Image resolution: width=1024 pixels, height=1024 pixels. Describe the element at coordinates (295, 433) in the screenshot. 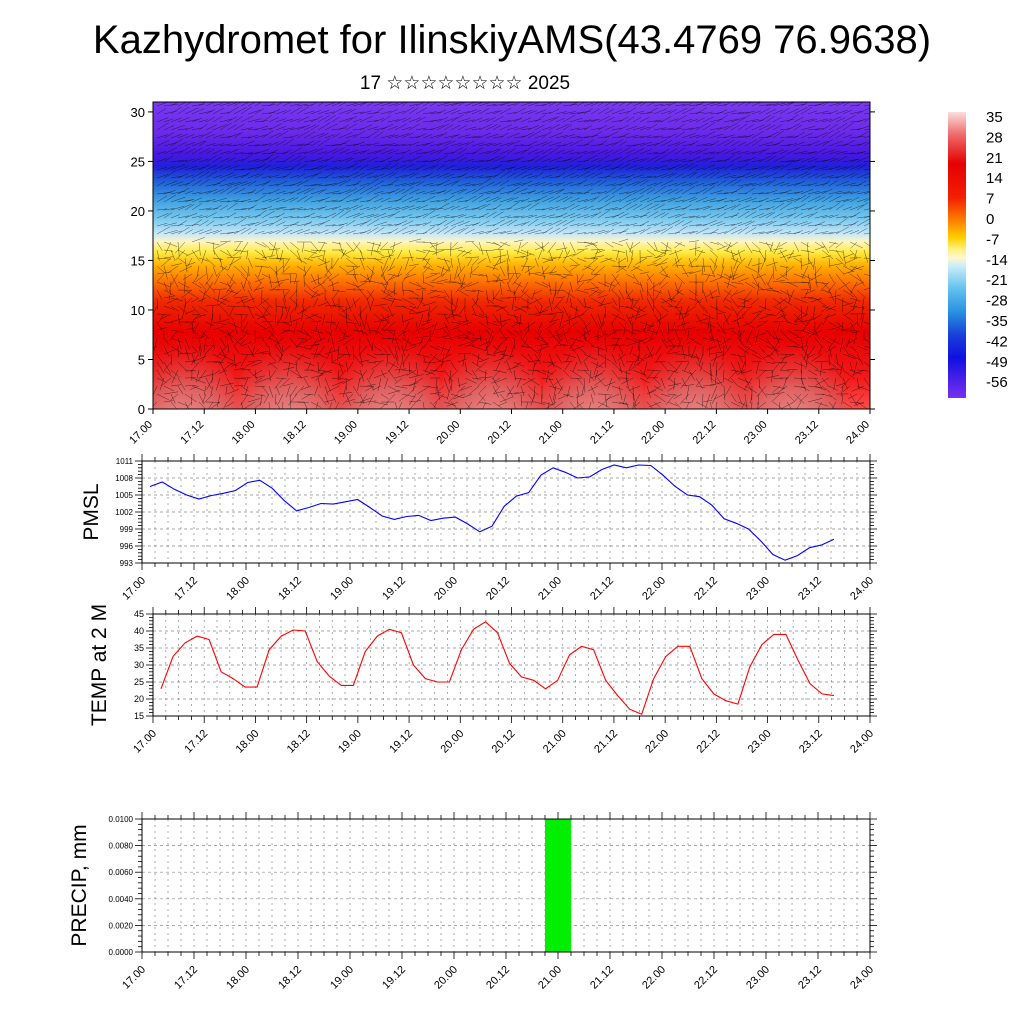

I see `heatmap-x-tick-label: 18.12` at that location.